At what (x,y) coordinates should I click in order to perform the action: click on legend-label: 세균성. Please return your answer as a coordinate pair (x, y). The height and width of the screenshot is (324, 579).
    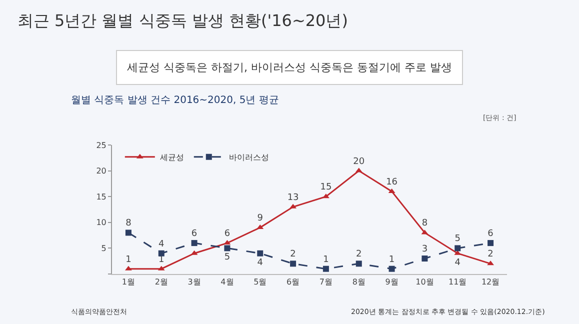
    Looking at the image, I should click on (172, 157).